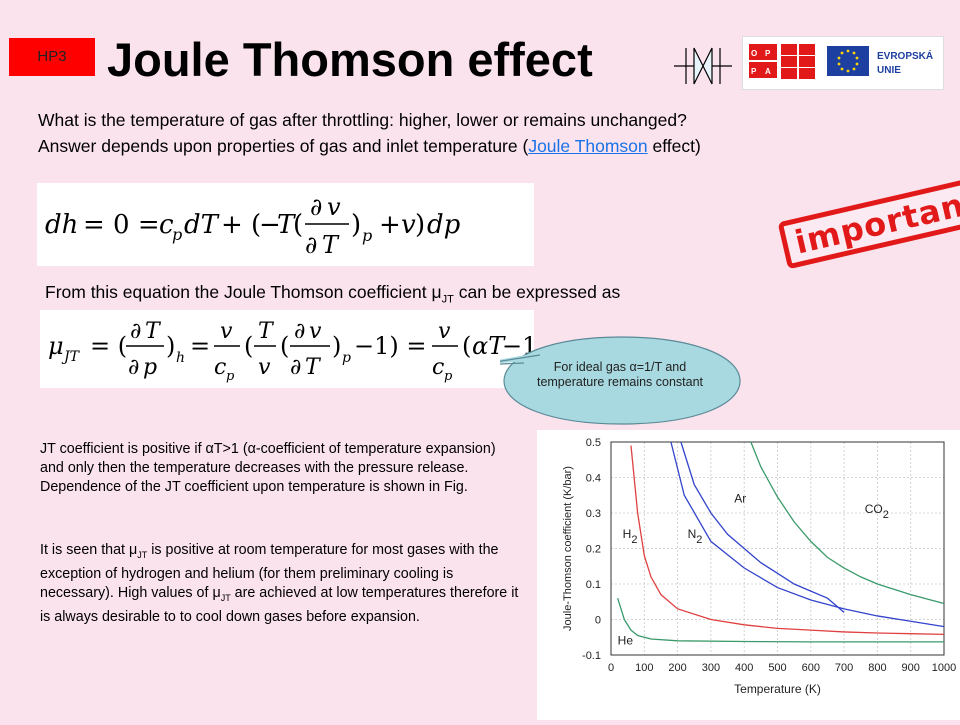 Image resolution: width=960 pixels, height=725 pixels. What do you see at coordinates (202, 225) in the screenshot?
I see `svg-text: dT` at bounding box center [202, 225].